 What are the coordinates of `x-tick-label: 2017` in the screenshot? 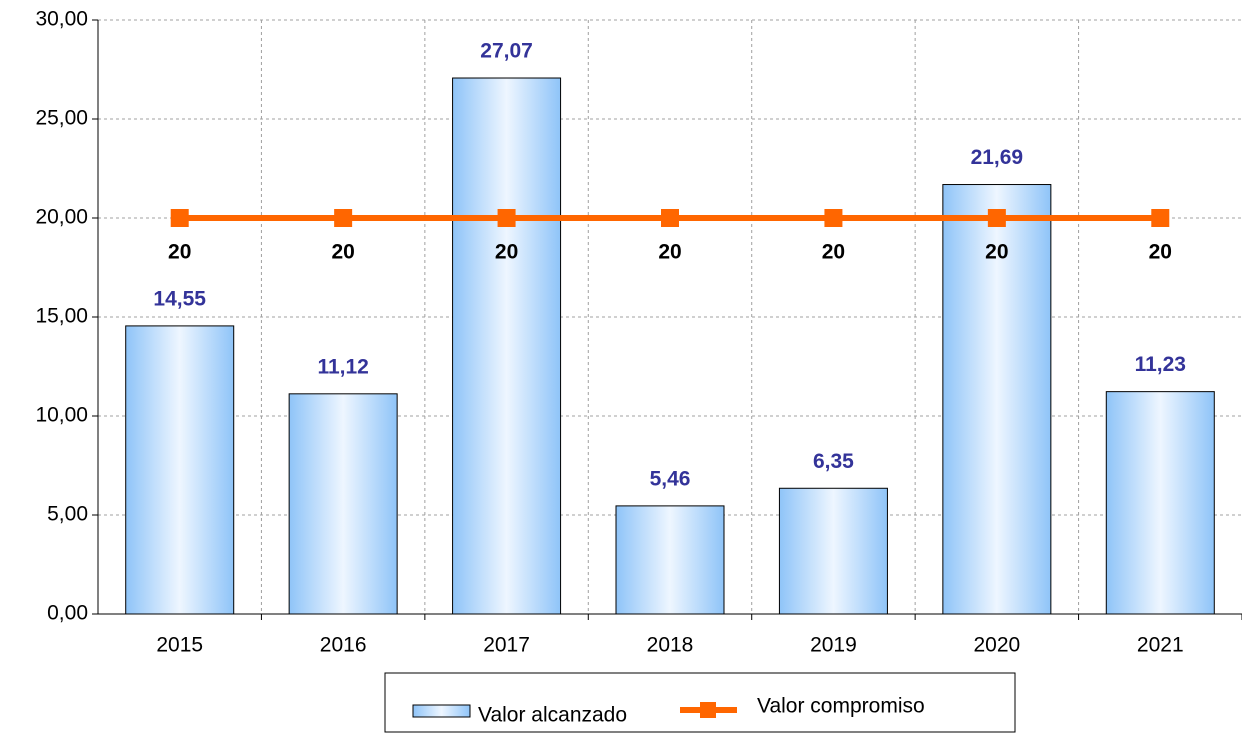 It's located at (506, 645).